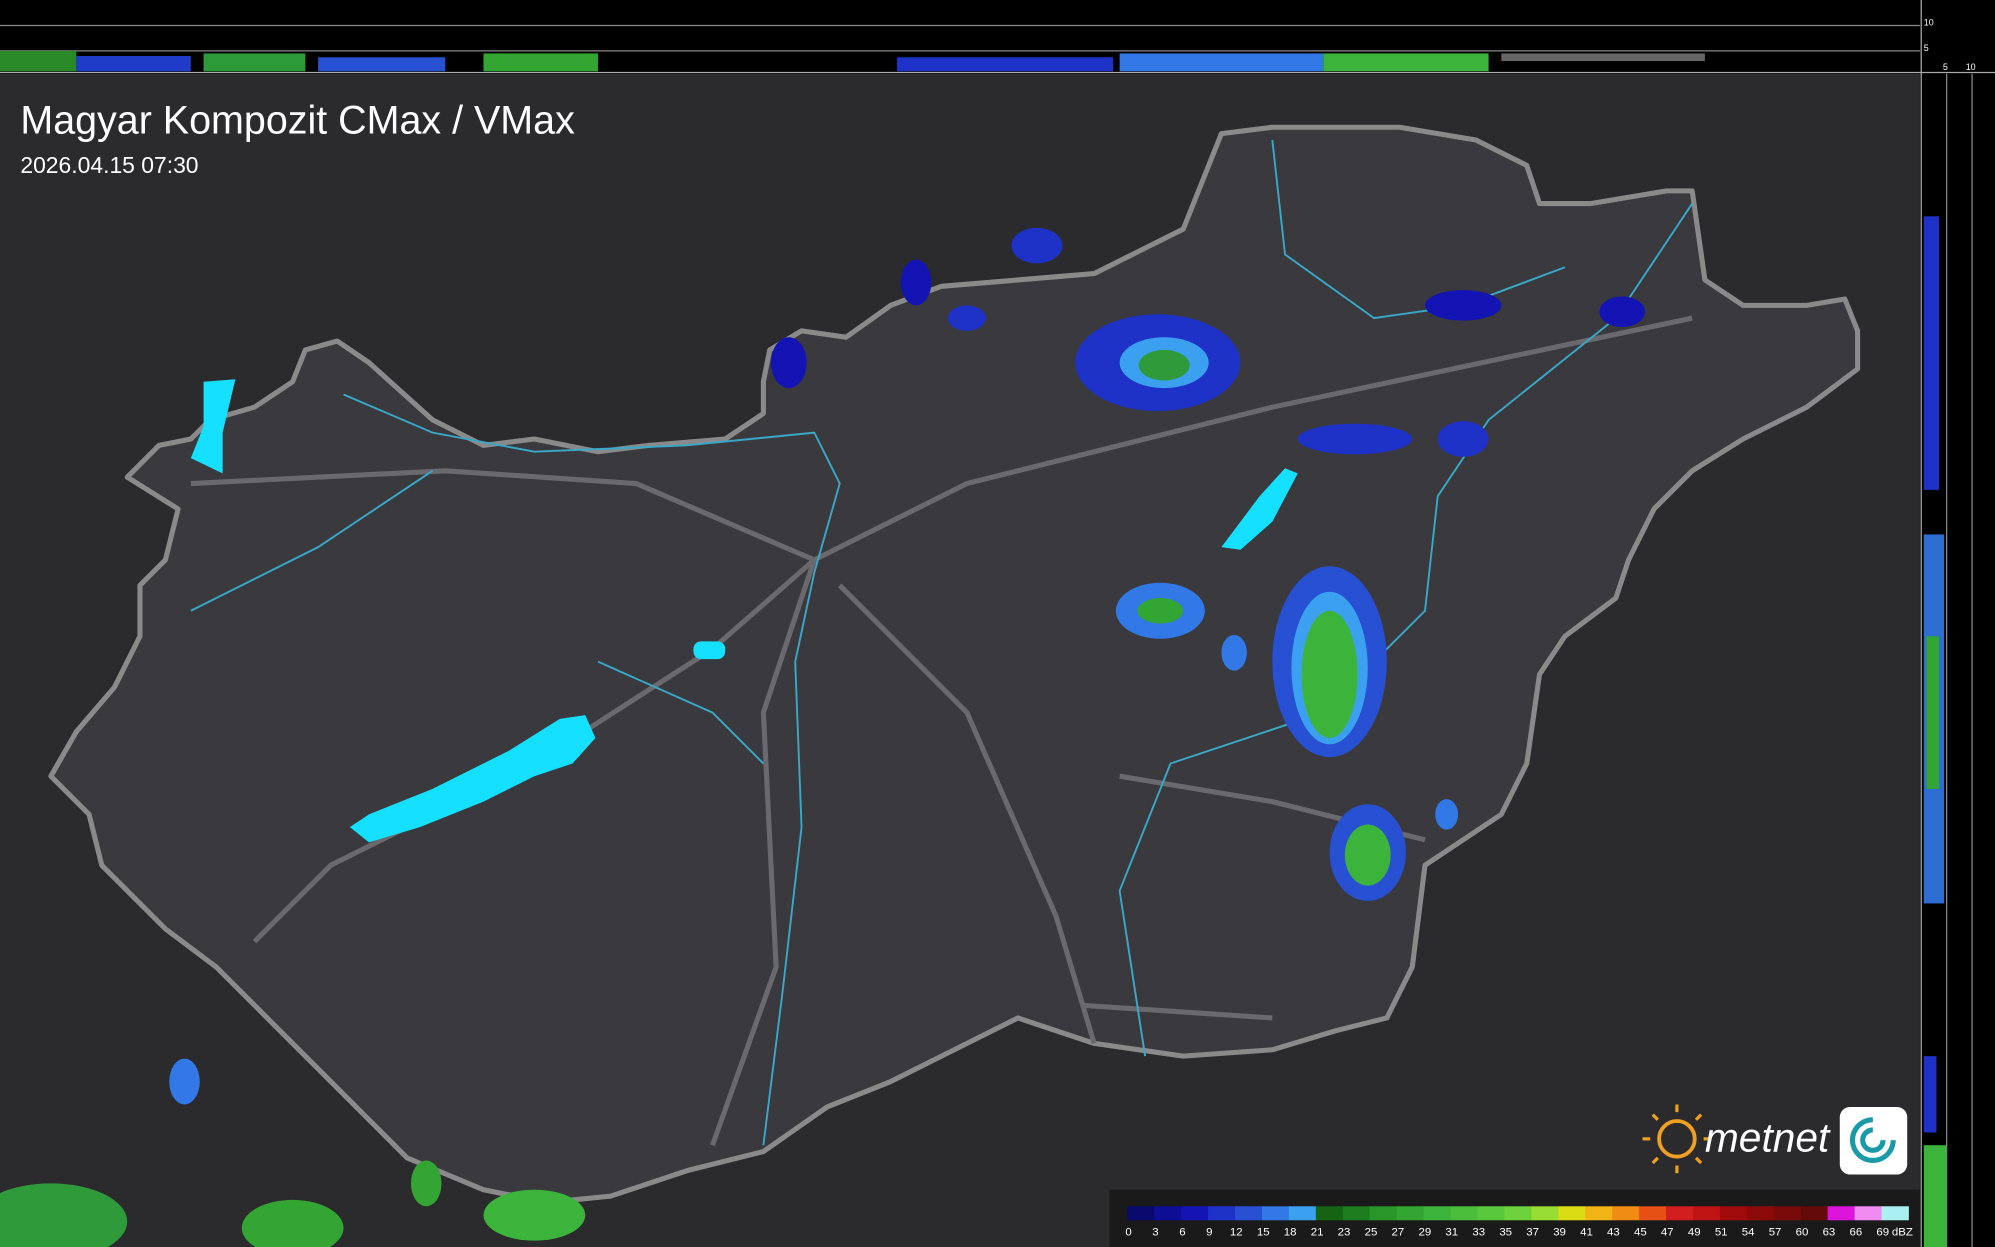 Image resolution: width=1995 pixels, height=1247 pixels. I want to click on legend-tick: 54, so click(1748, 1233).